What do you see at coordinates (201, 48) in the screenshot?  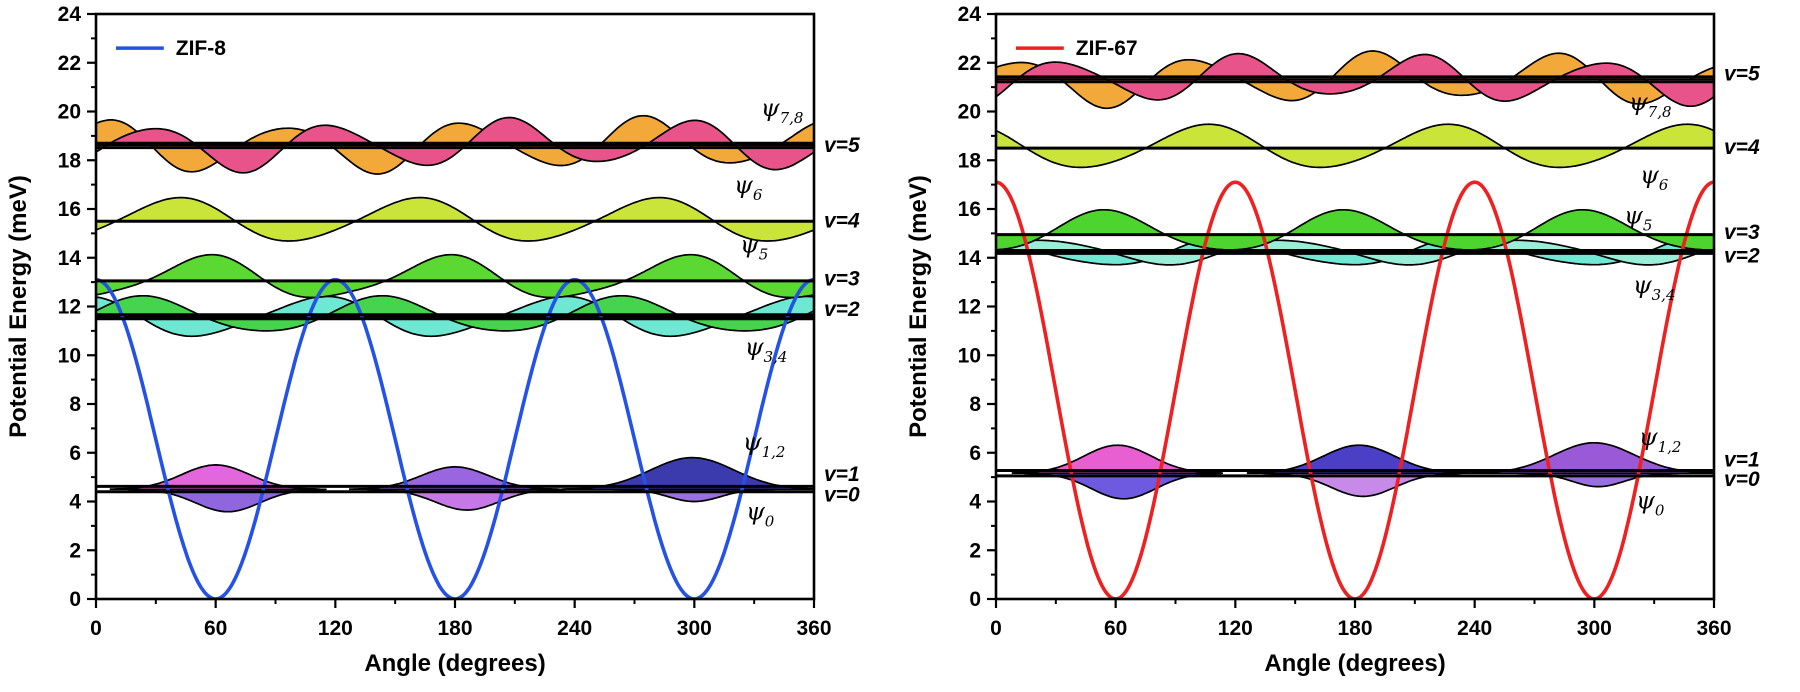 I see `legend-label: ZIF-8` at bounding box center [201, 48].